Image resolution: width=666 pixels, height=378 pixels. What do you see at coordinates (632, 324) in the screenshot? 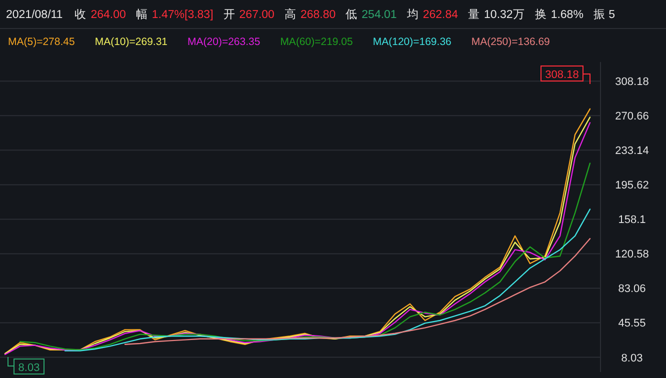
I see `y-tick-label: 45.55` at bounding box center [632, 324].